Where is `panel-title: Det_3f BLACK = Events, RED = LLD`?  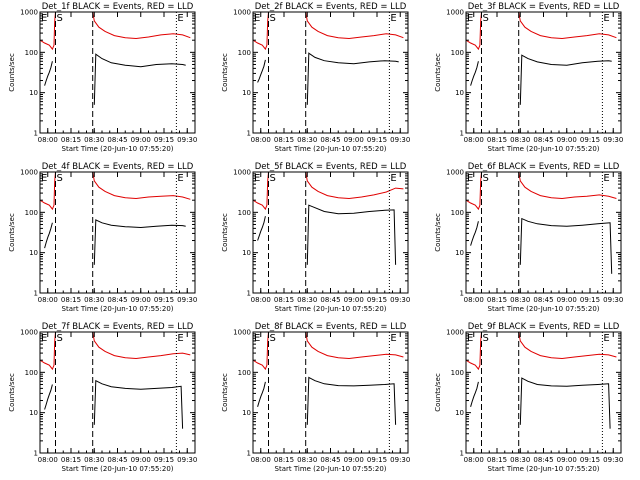
panel-title: Det_3f BLACK = Events, RED = LLD is located at coordinates (544, 7).